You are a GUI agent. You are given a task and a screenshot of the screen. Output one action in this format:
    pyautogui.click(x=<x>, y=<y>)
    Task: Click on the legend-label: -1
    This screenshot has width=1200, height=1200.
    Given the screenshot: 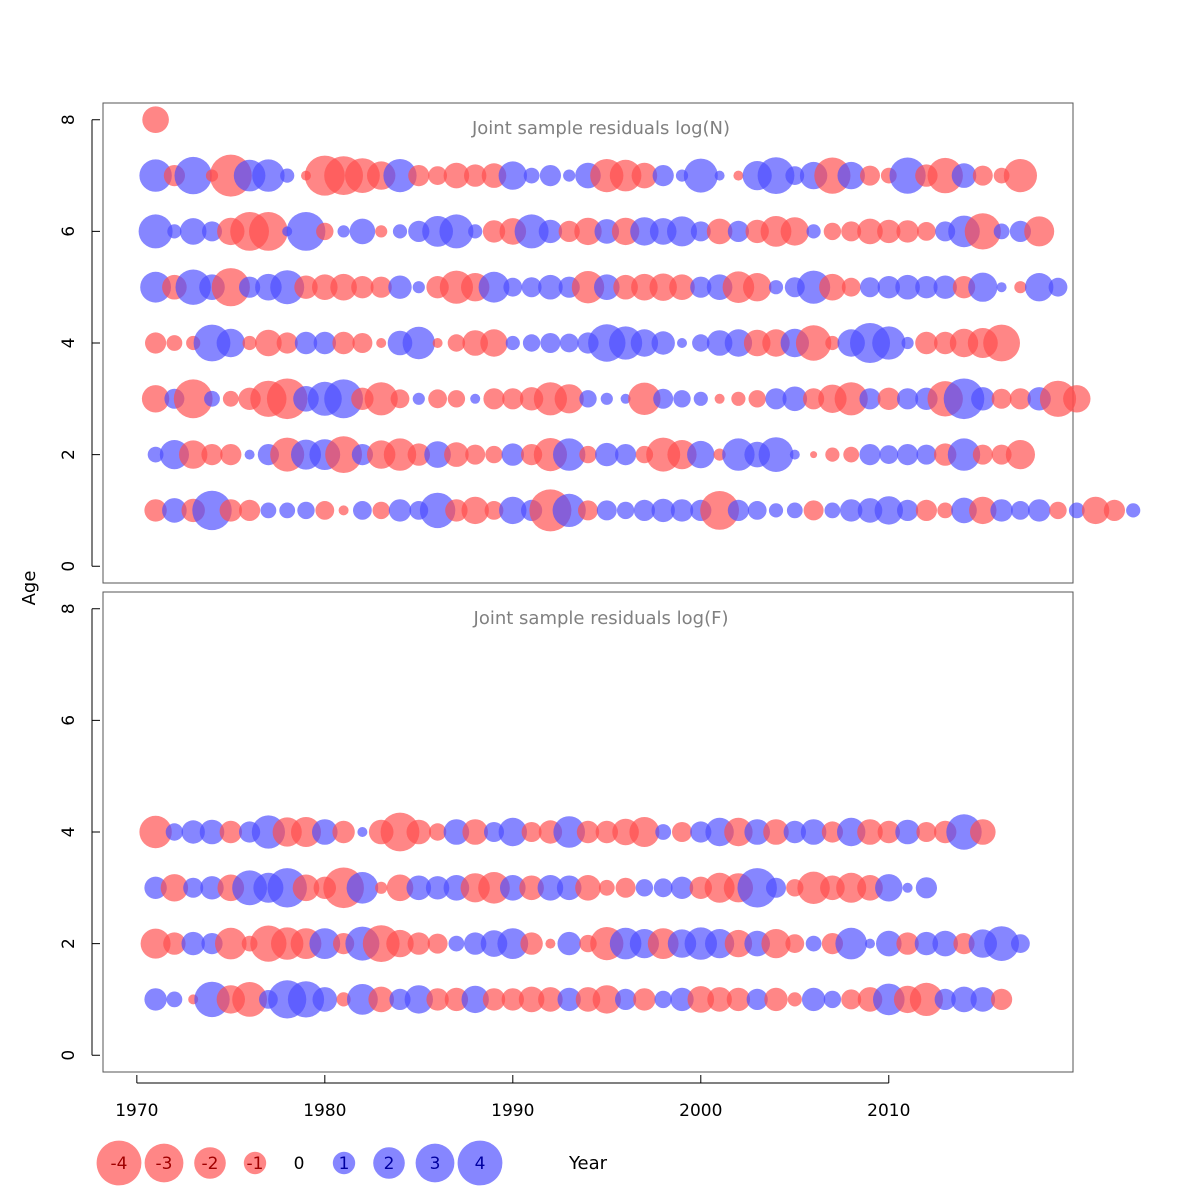 What is the action you would take?
    pyautogui.click(x=255, y=1164)
    